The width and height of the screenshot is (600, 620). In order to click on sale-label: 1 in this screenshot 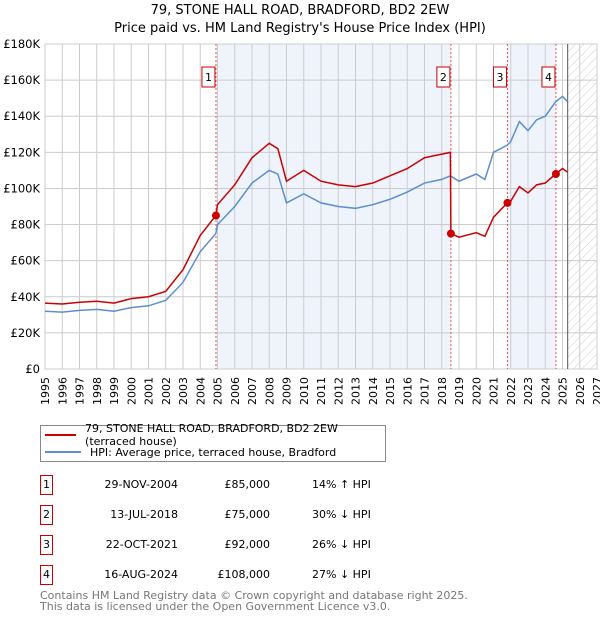, I will do `click(208, 77)`.